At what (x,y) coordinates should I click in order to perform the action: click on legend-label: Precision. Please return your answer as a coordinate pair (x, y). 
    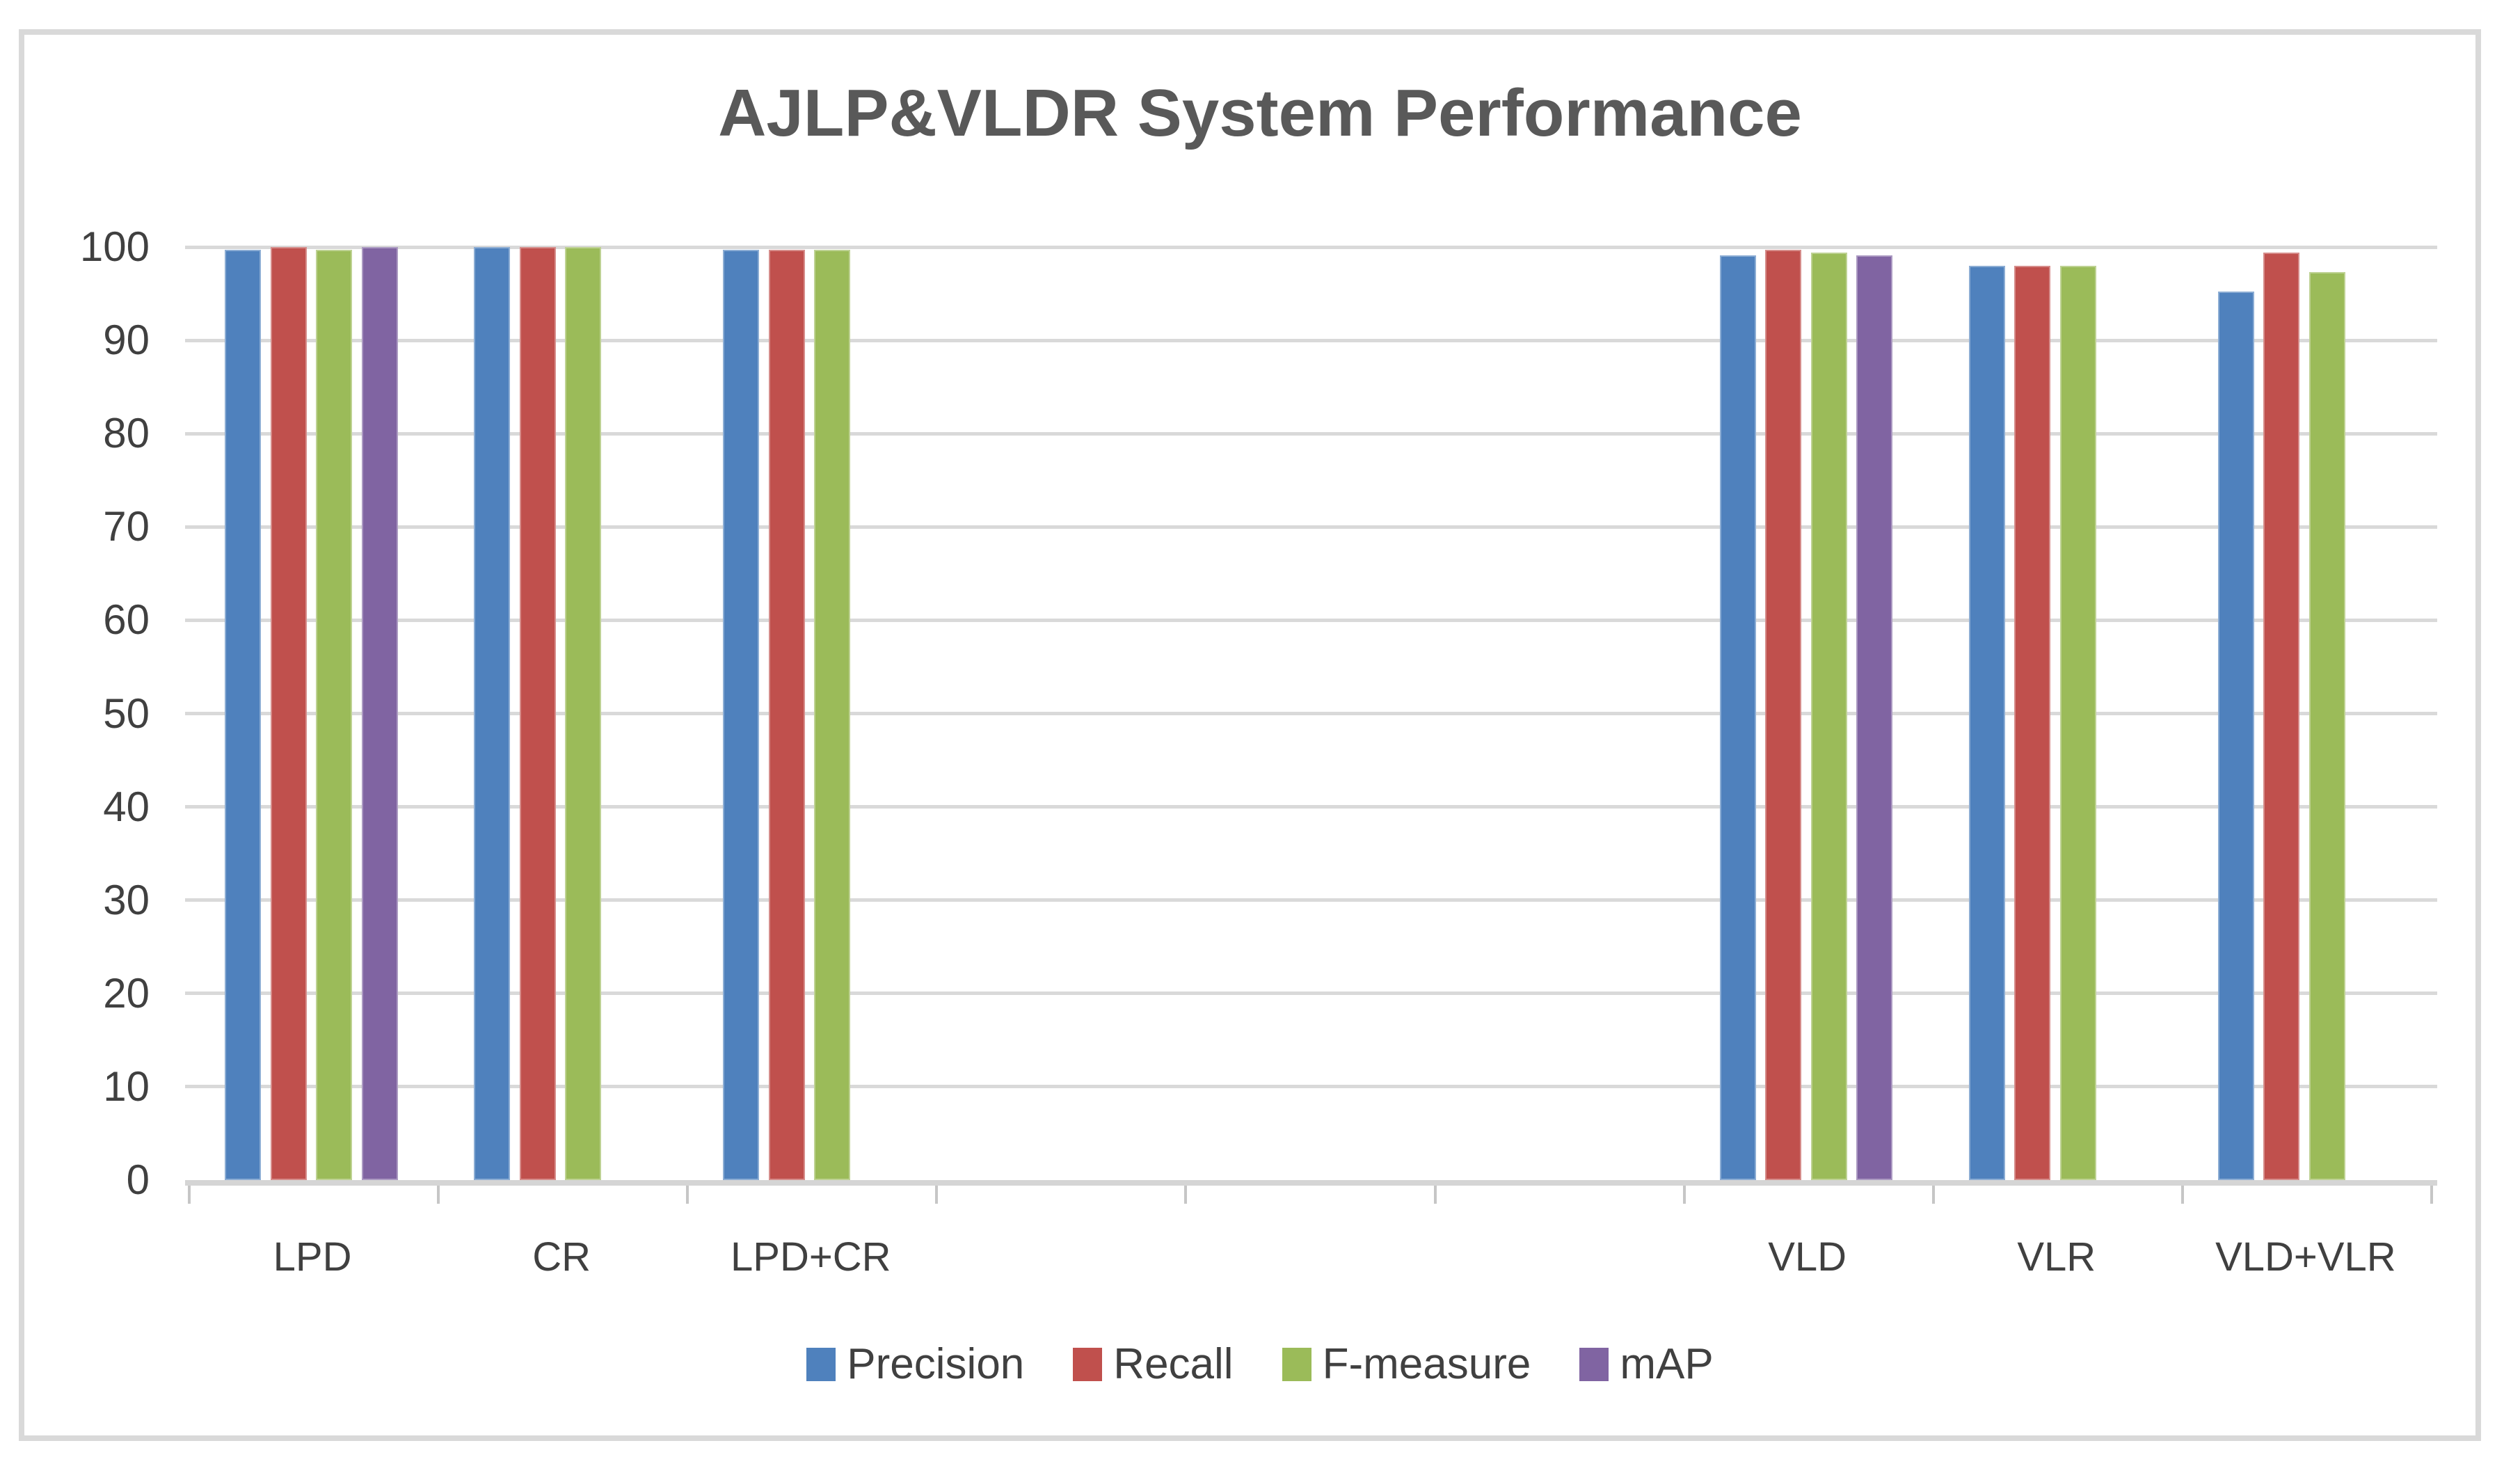
    Looking at the image, I should click on (936, 1364).